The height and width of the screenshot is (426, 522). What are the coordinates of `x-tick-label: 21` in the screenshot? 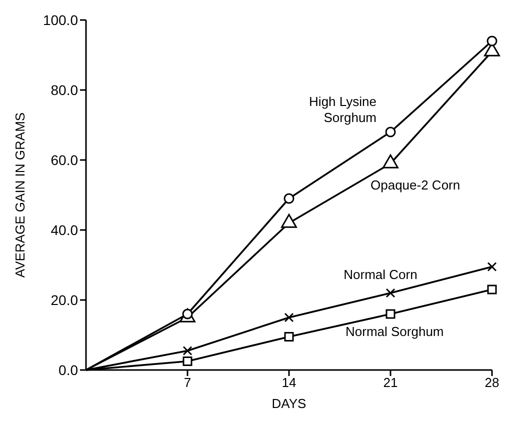 It's located at (390, 382).